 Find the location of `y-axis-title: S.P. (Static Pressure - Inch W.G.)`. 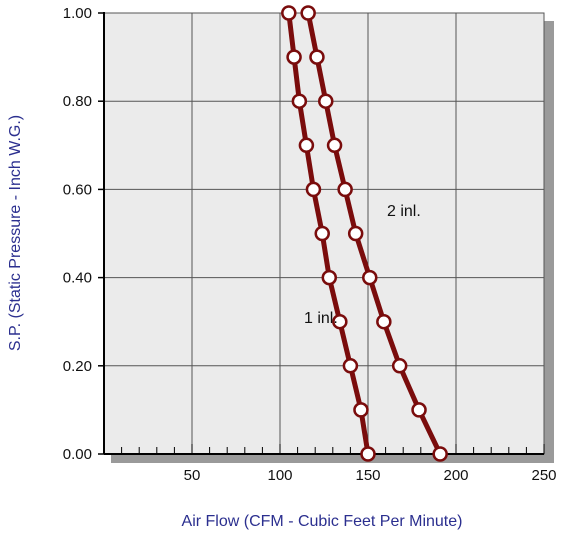

y-axis-title: S.P. (Static Pressure - Inch W.G.) is located at coordinates (15, 233).